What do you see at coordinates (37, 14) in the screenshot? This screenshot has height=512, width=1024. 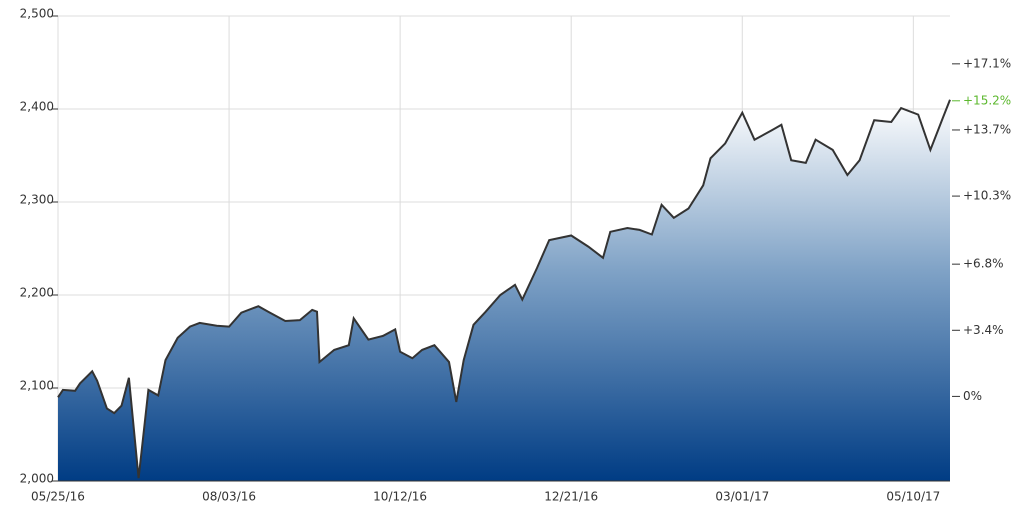 I see `y-tick-label: 2,500` at bounding box center [37, 14].